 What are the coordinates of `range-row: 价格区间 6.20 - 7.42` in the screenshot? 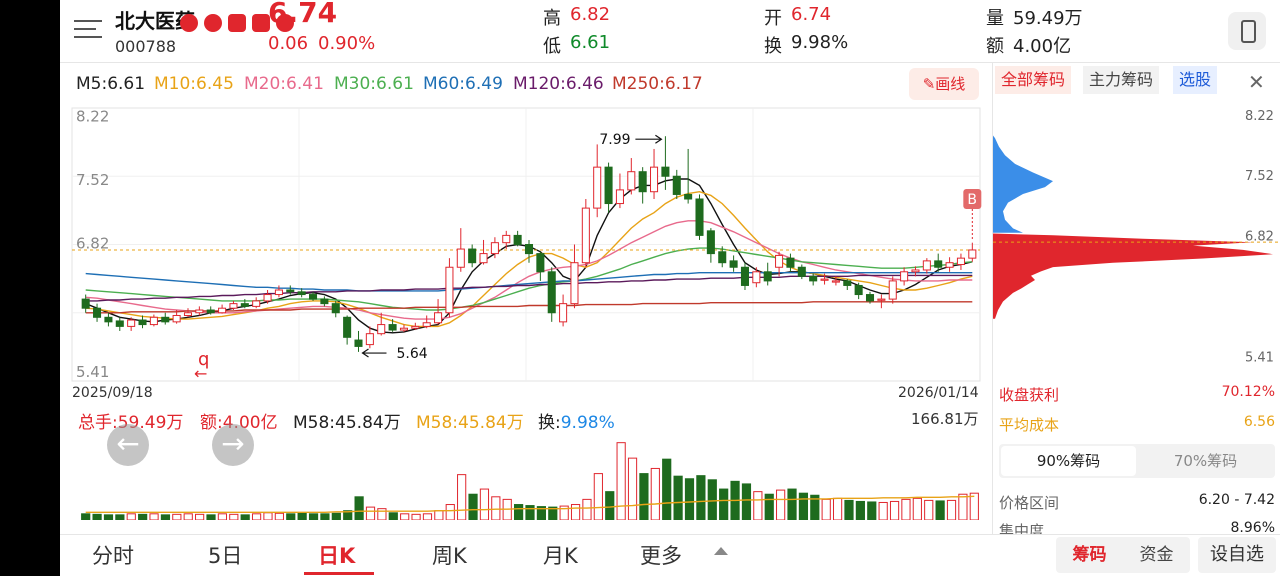 It's located at (1137, 502).